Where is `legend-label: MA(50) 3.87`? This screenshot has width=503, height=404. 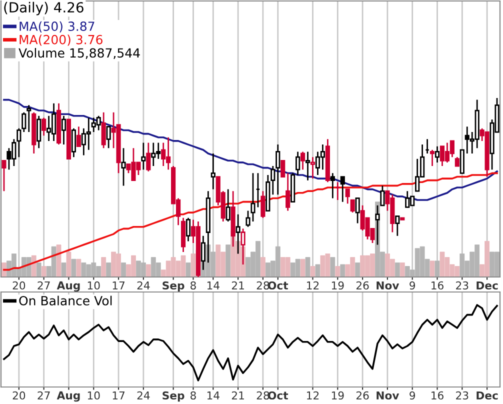 legend-label: MA(50) 3.87 is located at coordinates (57, 26).